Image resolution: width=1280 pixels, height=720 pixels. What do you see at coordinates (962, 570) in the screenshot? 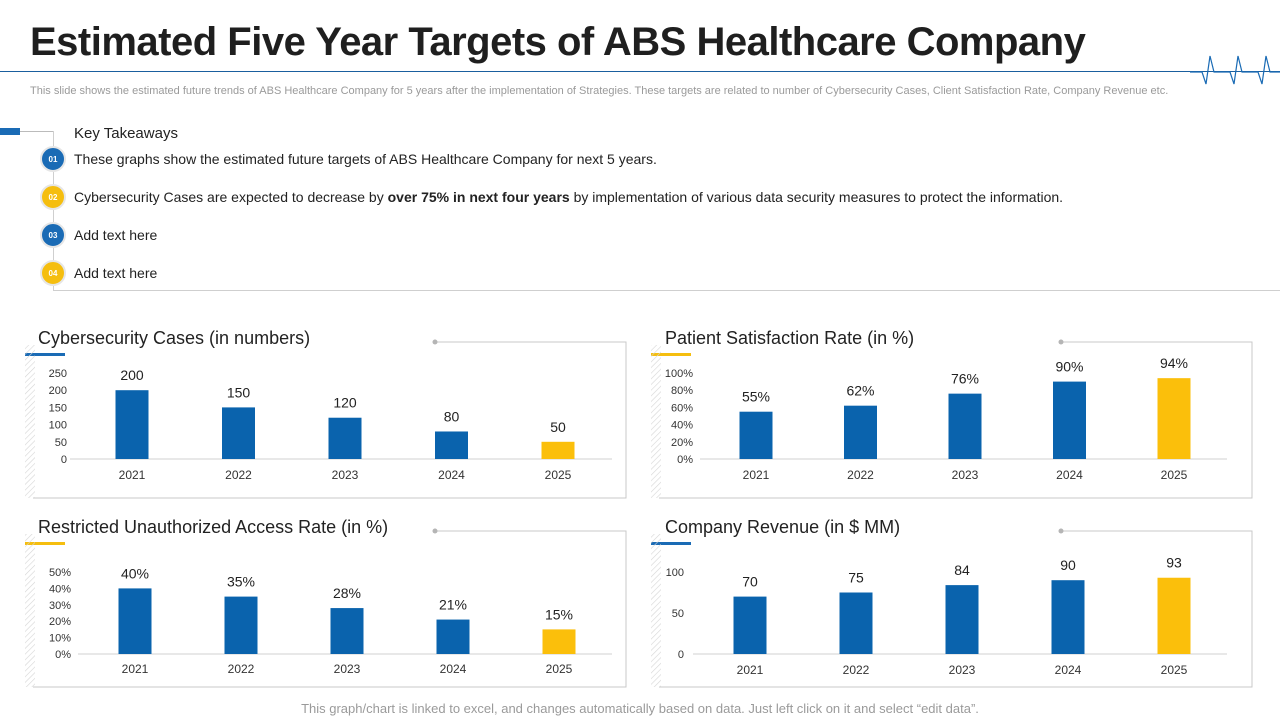
I see `data-label: 84` at bounding box center [962, 570].